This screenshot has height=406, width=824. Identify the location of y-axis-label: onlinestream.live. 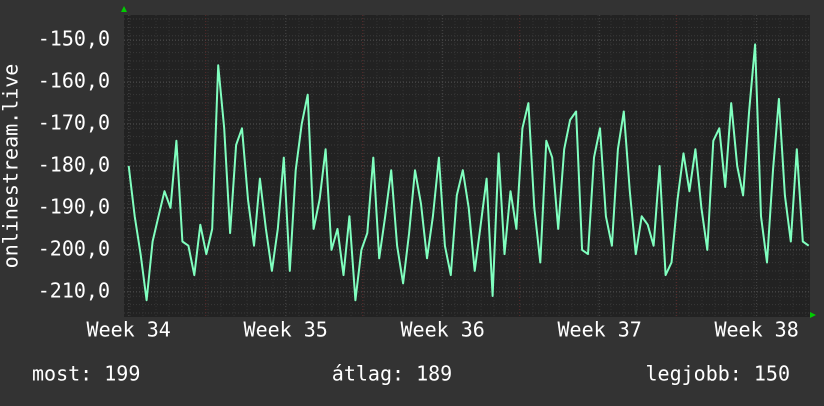
(11, 166).